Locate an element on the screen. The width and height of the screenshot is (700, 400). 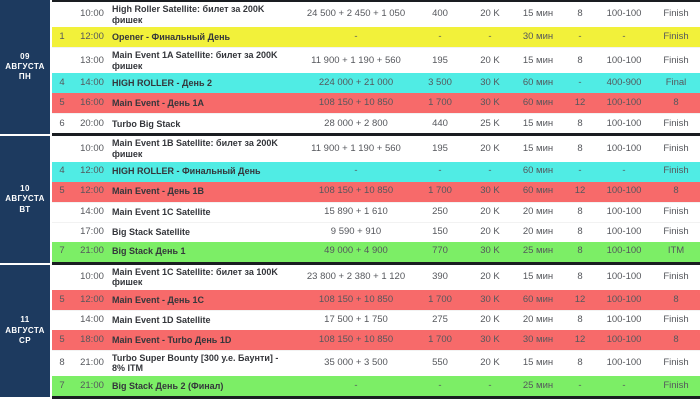
tournament-name: Main Event - День 1A is located at coordinates (158, 103).